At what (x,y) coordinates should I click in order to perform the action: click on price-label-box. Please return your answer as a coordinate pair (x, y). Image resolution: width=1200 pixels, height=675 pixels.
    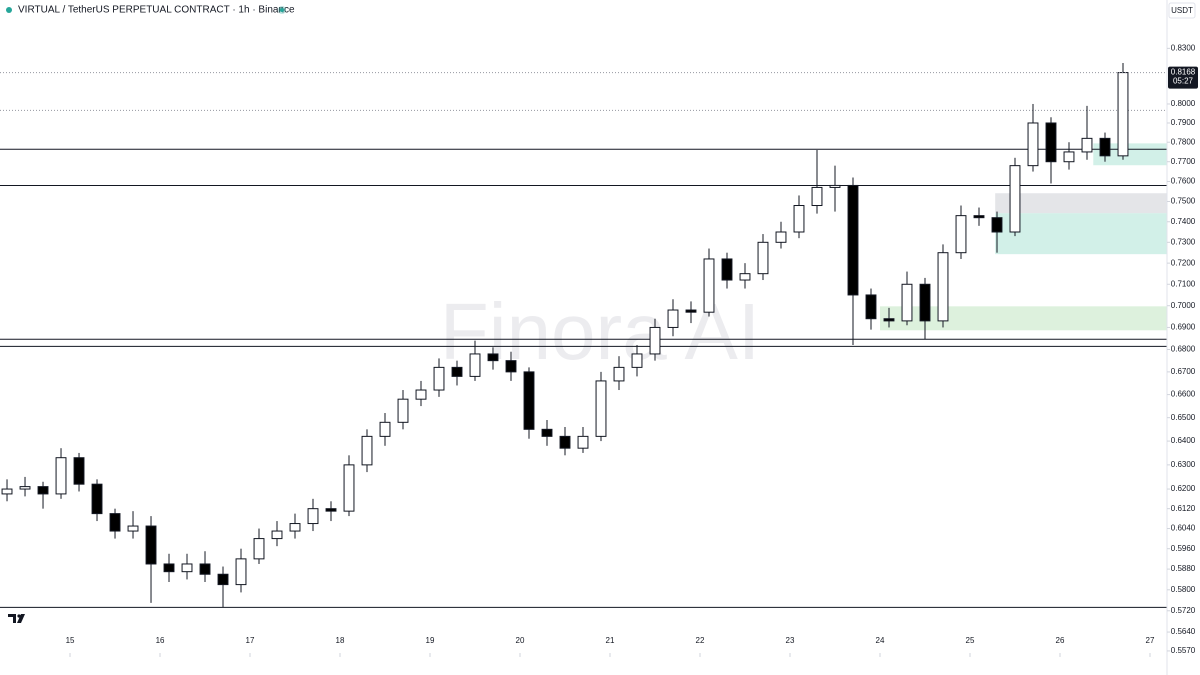
    Looking at the image, I should click on (1183, 77).